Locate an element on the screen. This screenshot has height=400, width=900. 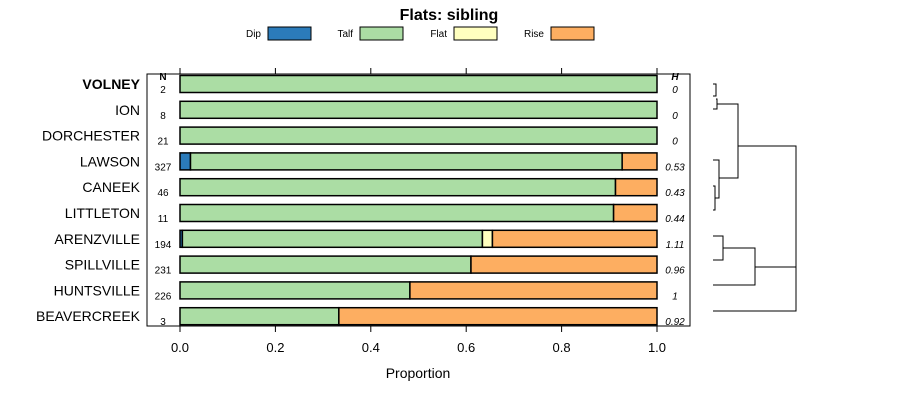
h-value: 1 is located at coordinates (675, 296).